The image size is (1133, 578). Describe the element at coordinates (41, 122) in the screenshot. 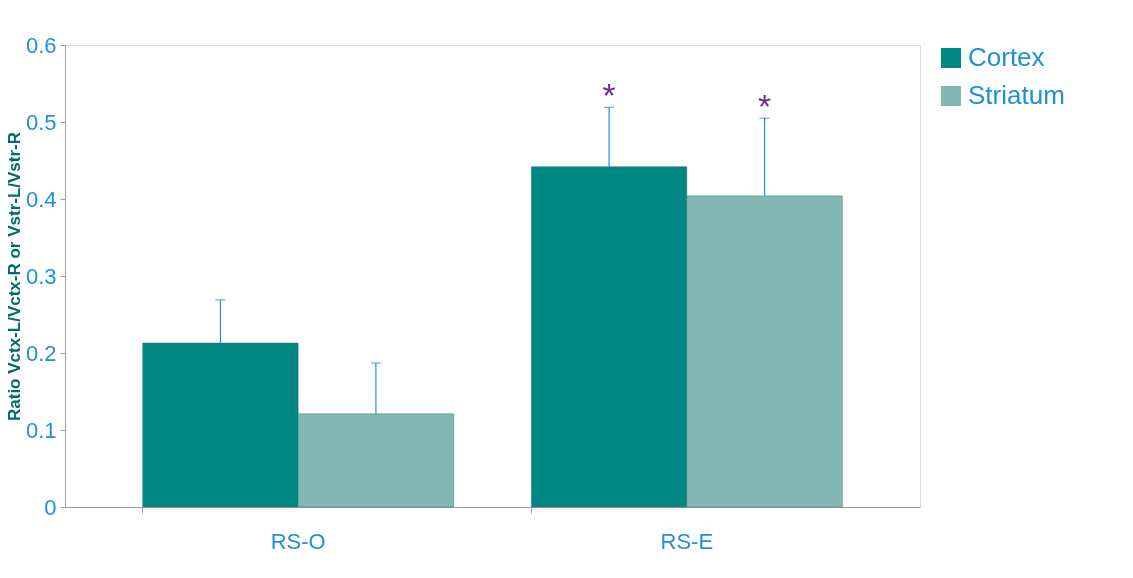

I see `y-tick-label: 0.5` at that location.